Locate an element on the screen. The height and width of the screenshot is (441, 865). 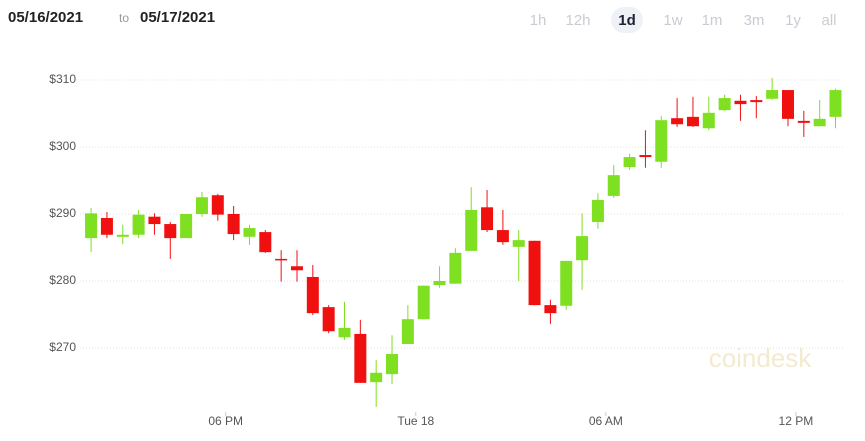
date-from: 05/16/2021 is located at coordinates (45, 17).